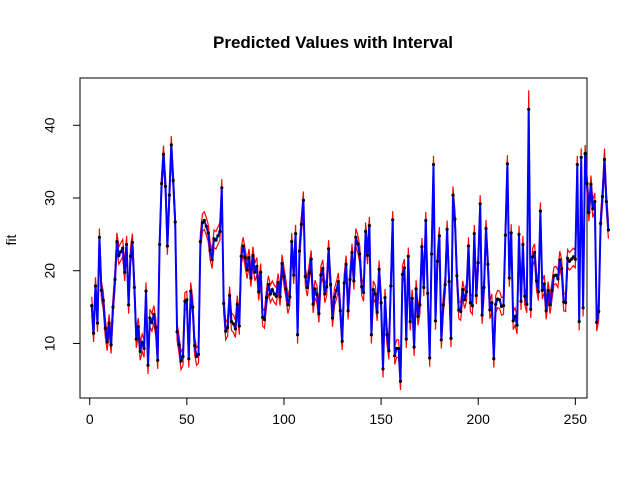  I want to click on y-tick-label: 10, so click(50, 343).